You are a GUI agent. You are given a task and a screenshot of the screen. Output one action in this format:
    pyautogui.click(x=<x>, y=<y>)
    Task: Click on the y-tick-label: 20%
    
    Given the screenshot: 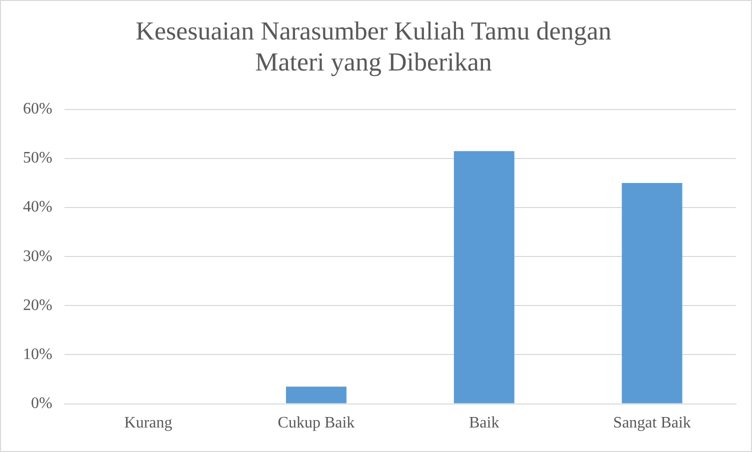 What is the action you would take?
    pyautogui.click(x=37, y=305)
    